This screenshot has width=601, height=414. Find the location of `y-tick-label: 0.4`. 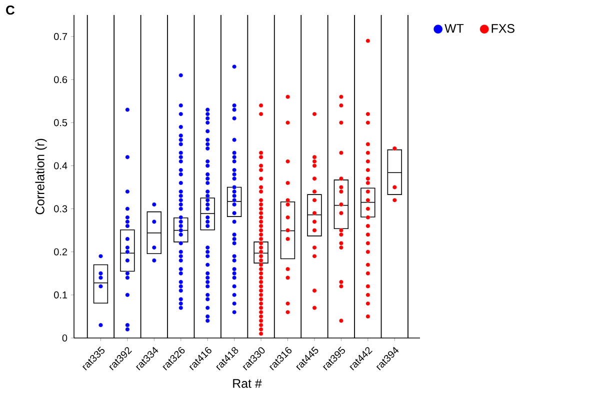

y-tick-label: 0.4 is located at coordinates (61, 166).